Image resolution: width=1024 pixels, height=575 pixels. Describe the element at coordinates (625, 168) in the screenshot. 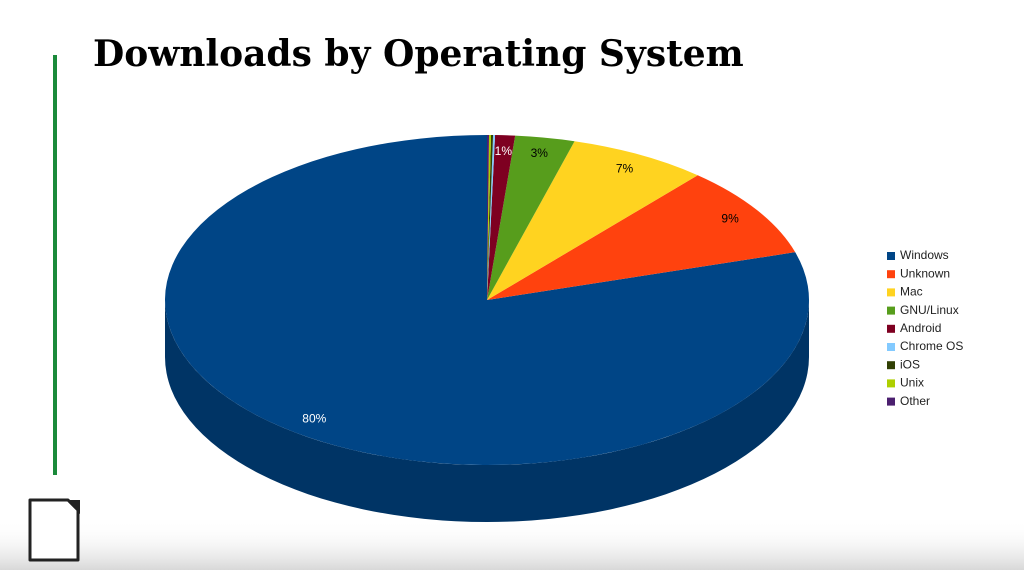

I see `data-label: 7%` at that location.